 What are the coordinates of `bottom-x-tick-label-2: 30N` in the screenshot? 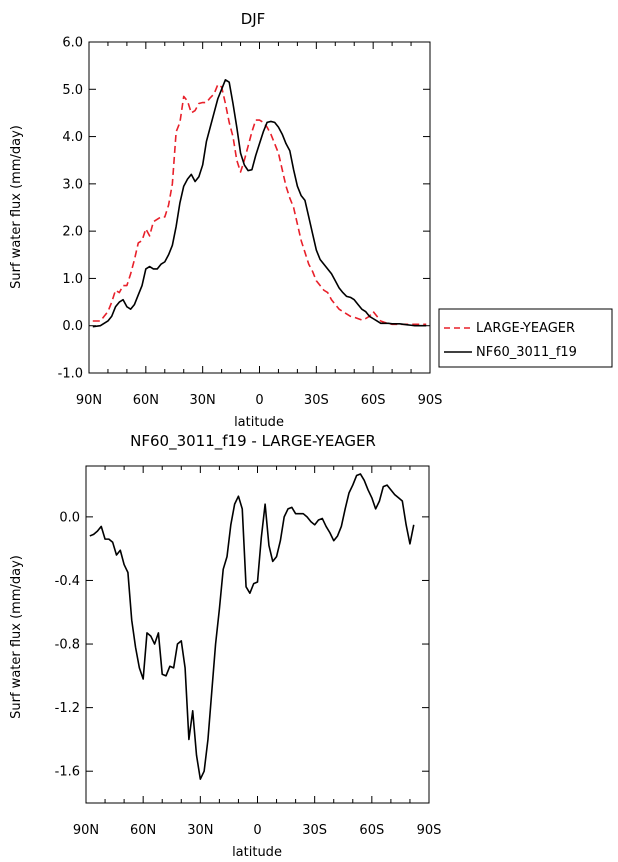 It's located at (200, 830).